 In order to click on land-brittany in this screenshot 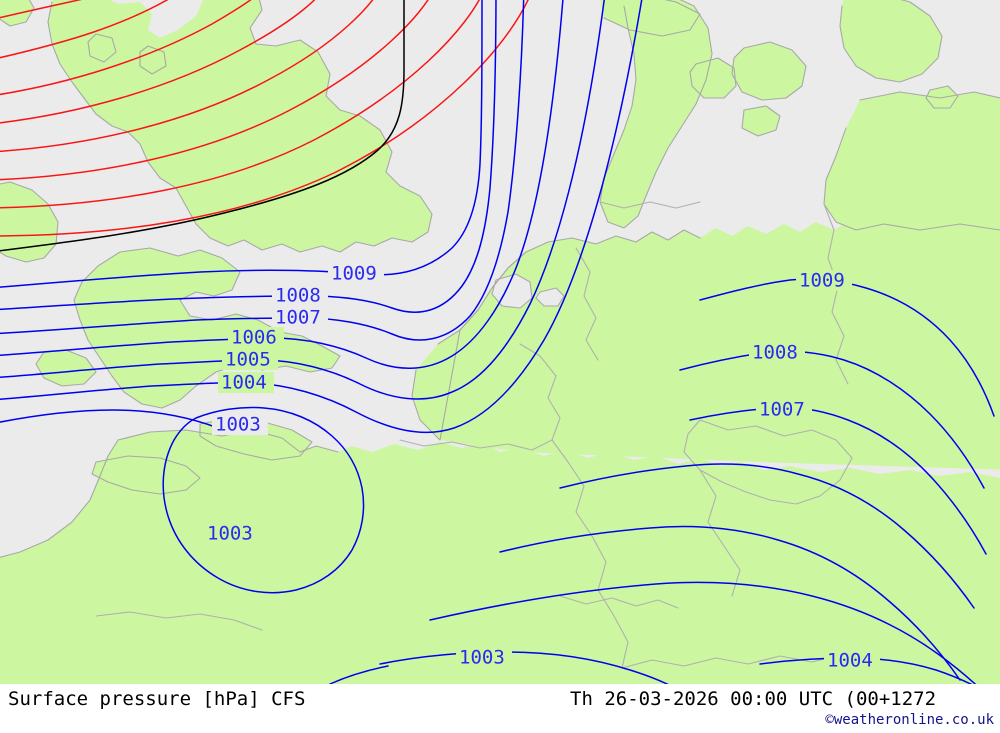, I will do `click(146, 475)`.